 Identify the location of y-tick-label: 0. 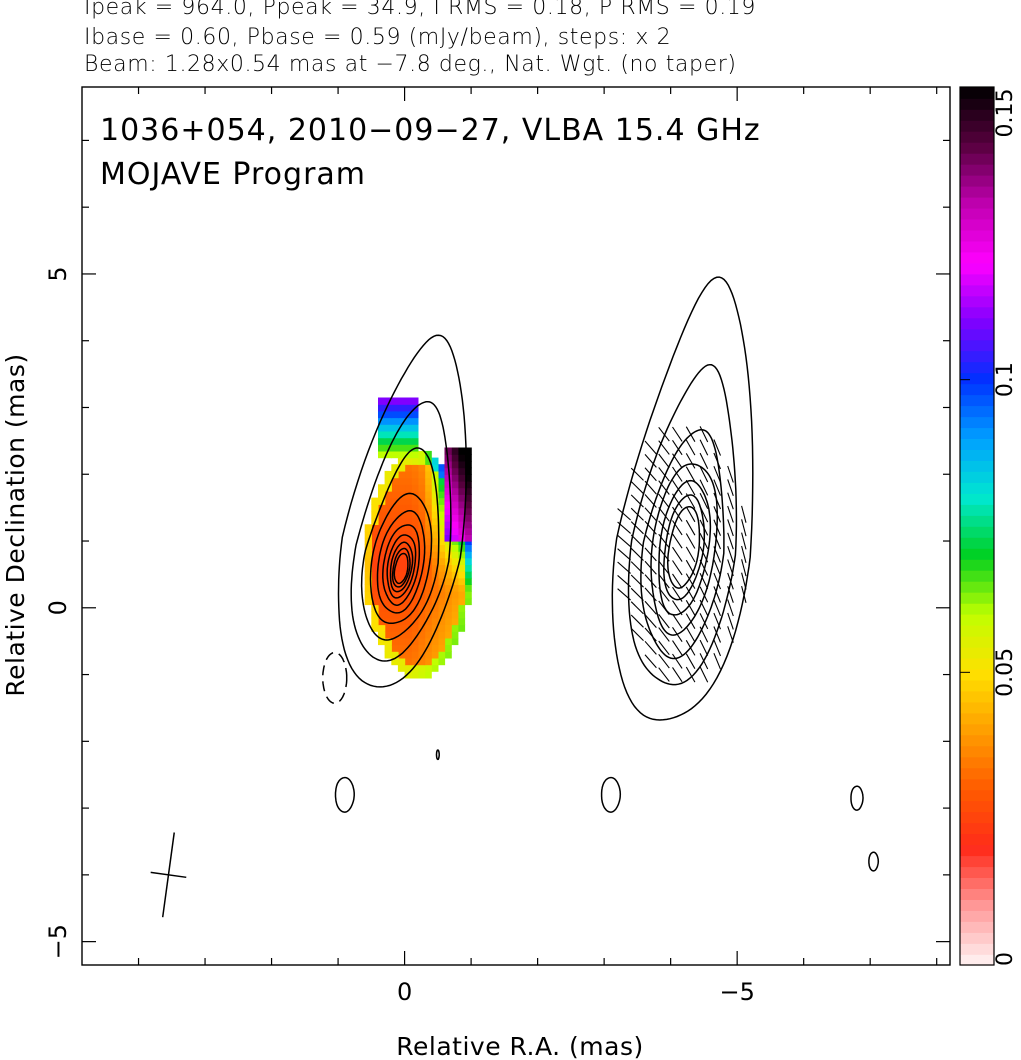
(58, 607).